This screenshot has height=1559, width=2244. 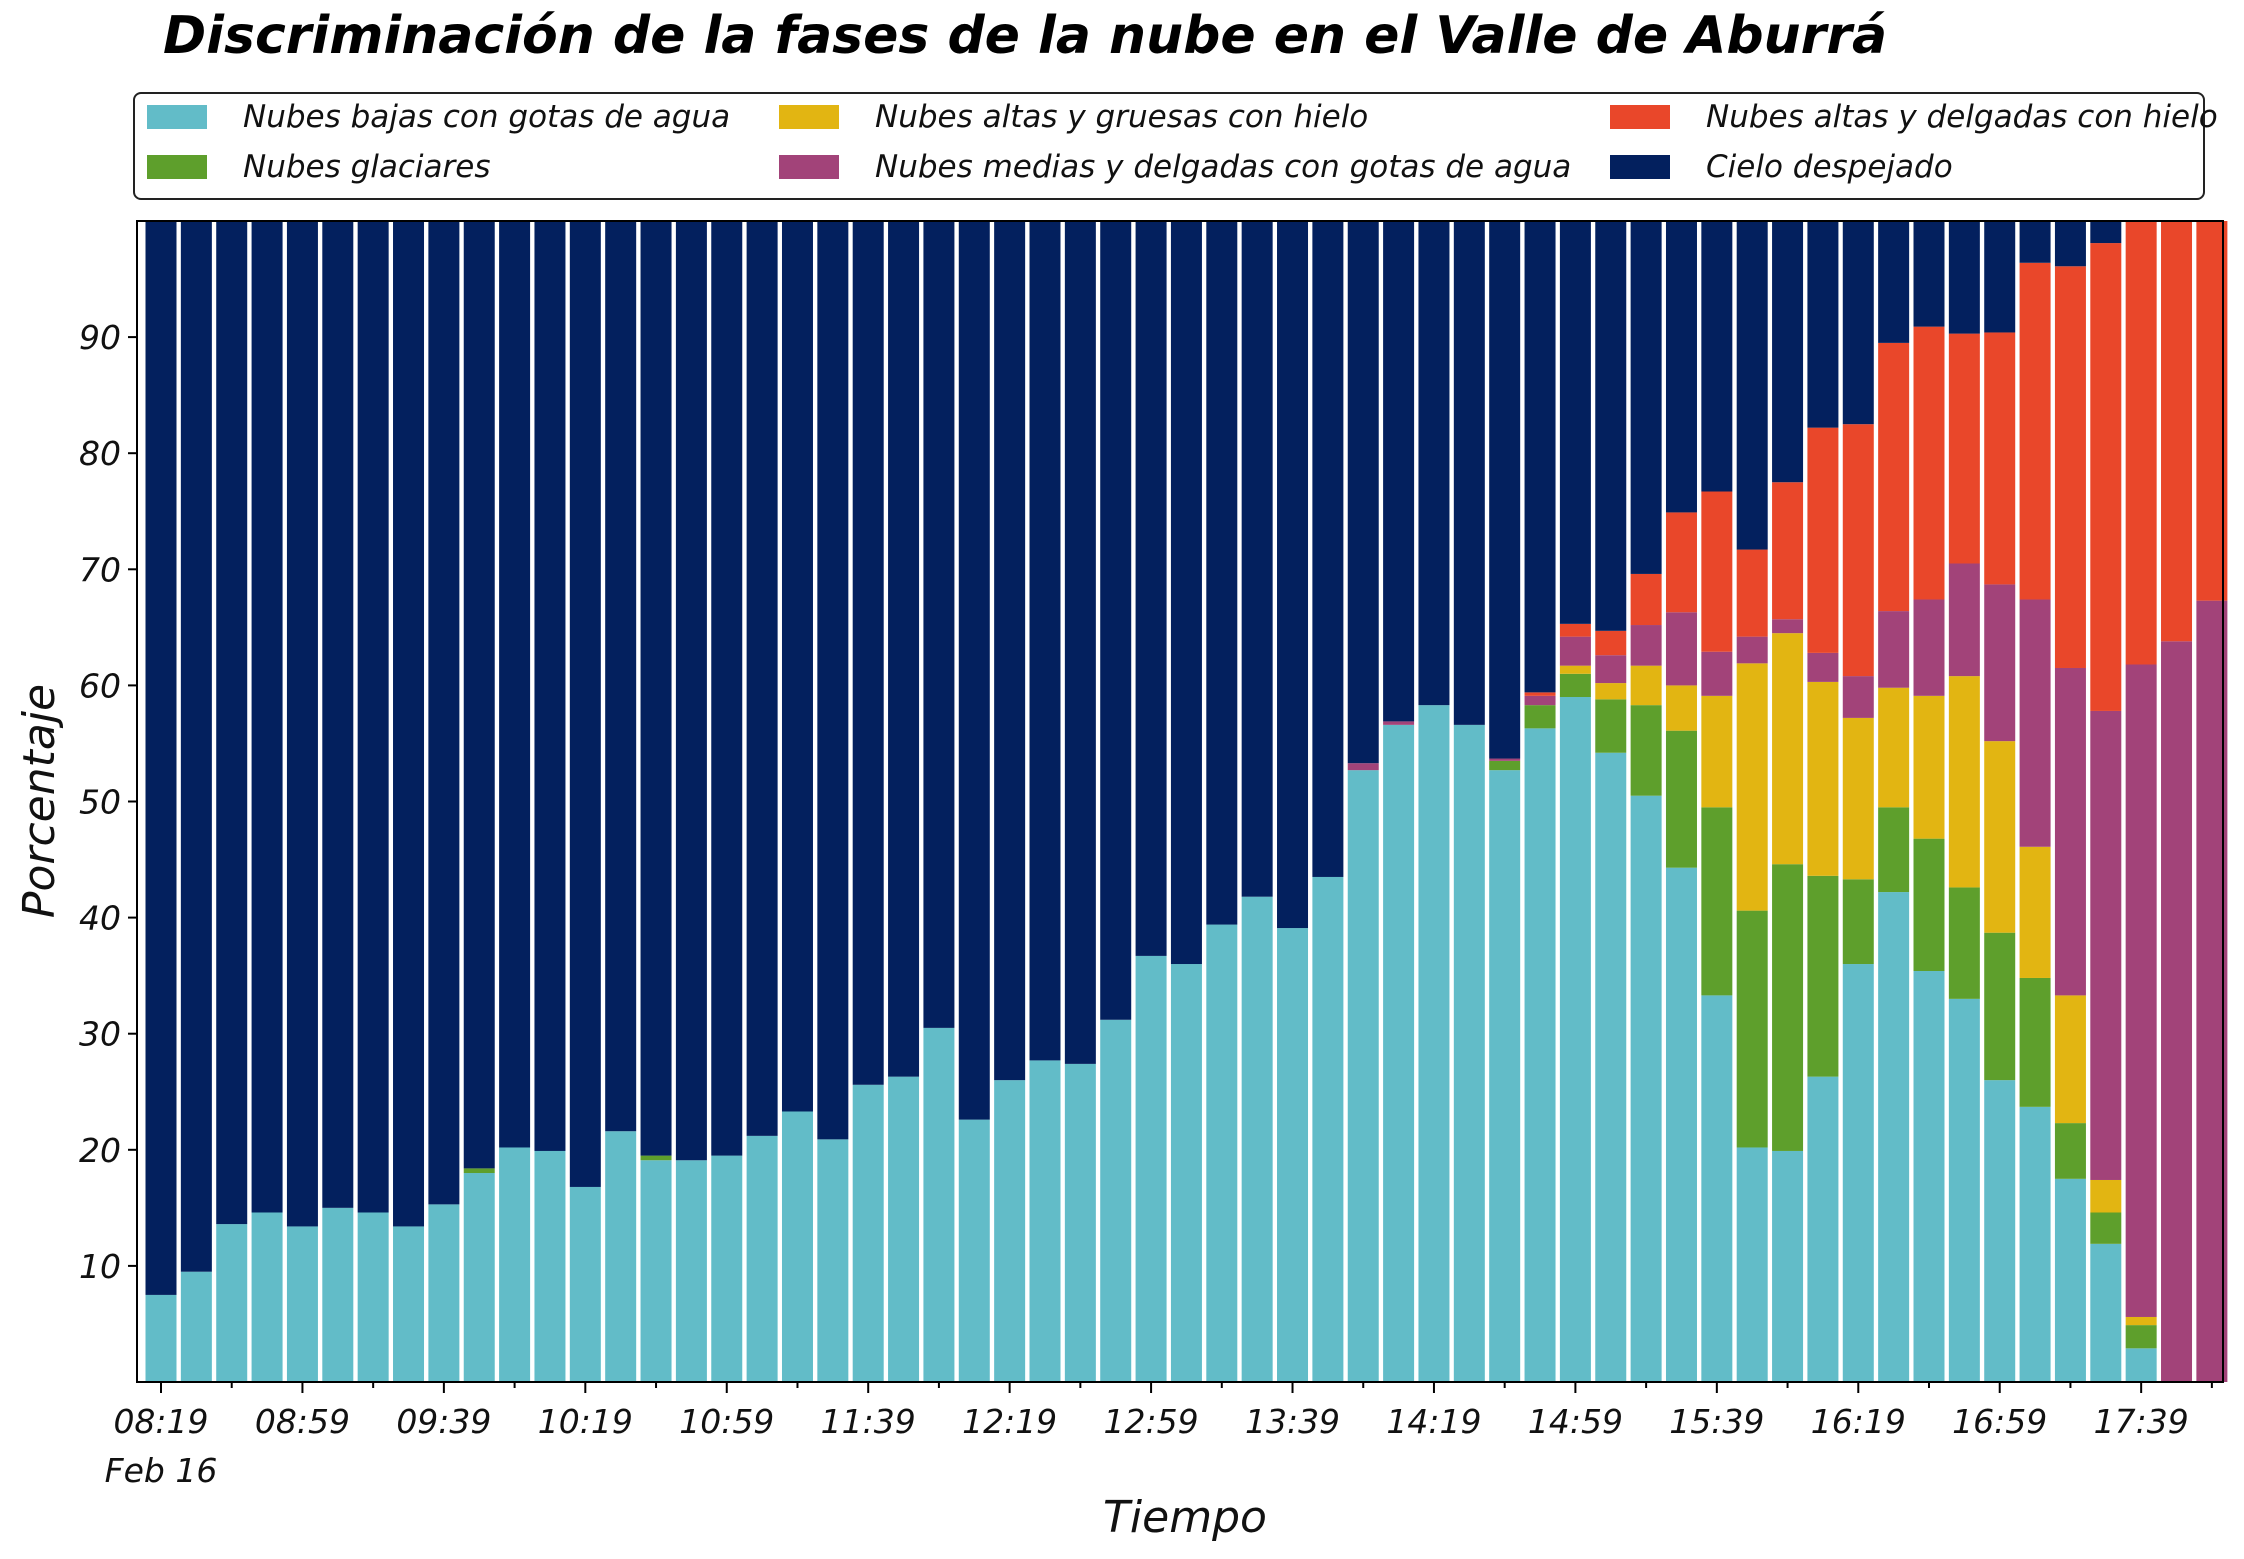 I want to click on x-tick-label-1419: 14:19, so click(x=1433, y=1421).